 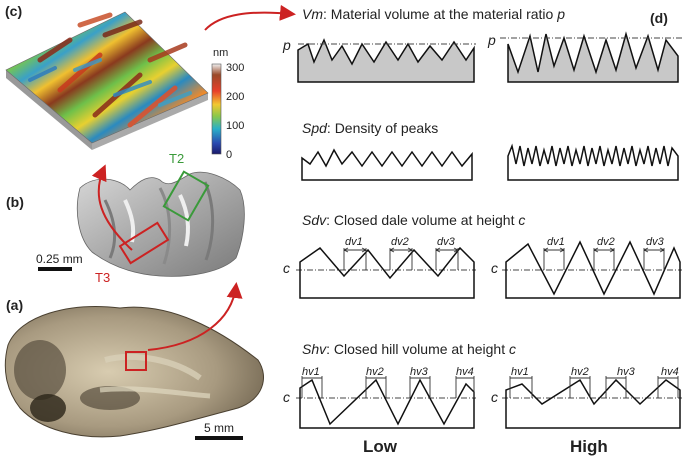 I want to click on sdv-high-dv1: dv1, so click(x=556, y=242).